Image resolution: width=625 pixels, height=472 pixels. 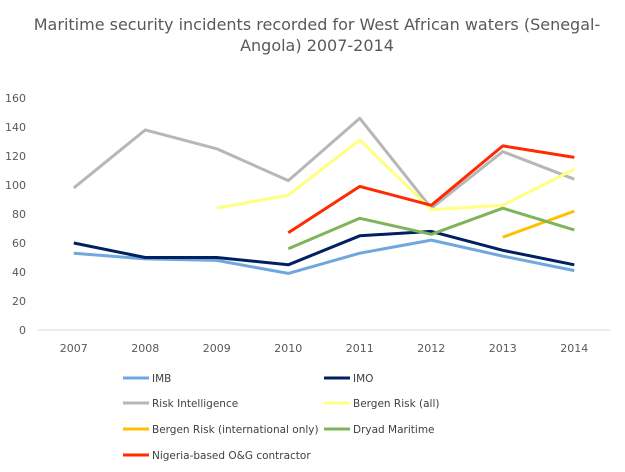 I want to click on y-axis-ticks: 0 20 40 60 80 100 120 140 160, so click(x=15, y=214).